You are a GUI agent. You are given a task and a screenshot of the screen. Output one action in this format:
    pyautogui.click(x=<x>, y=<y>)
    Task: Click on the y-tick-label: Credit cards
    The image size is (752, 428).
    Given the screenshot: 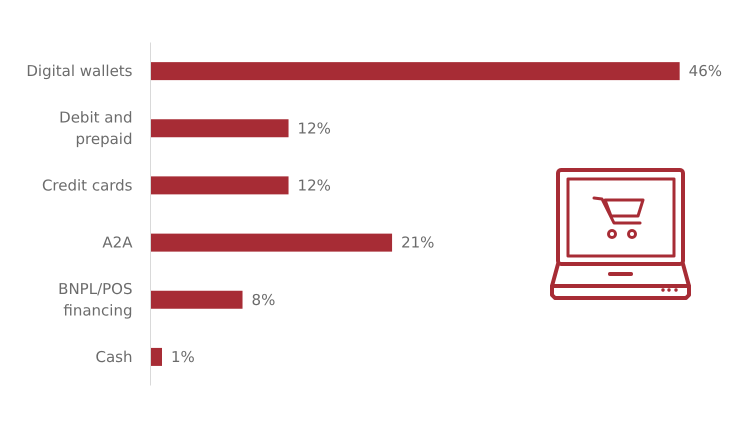 What is the action you would take?
    pyautogui.click(x=87, y=185)
    